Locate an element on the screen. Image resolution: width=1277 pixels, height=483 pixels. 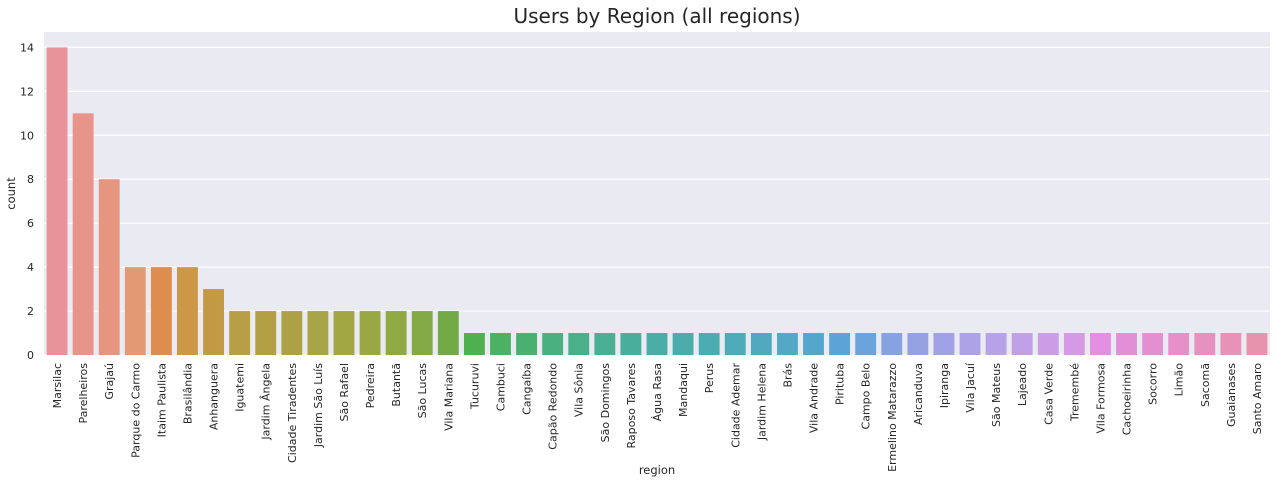
x-tick-label: Cachoeirinha is located at coordinates (1127, 399).